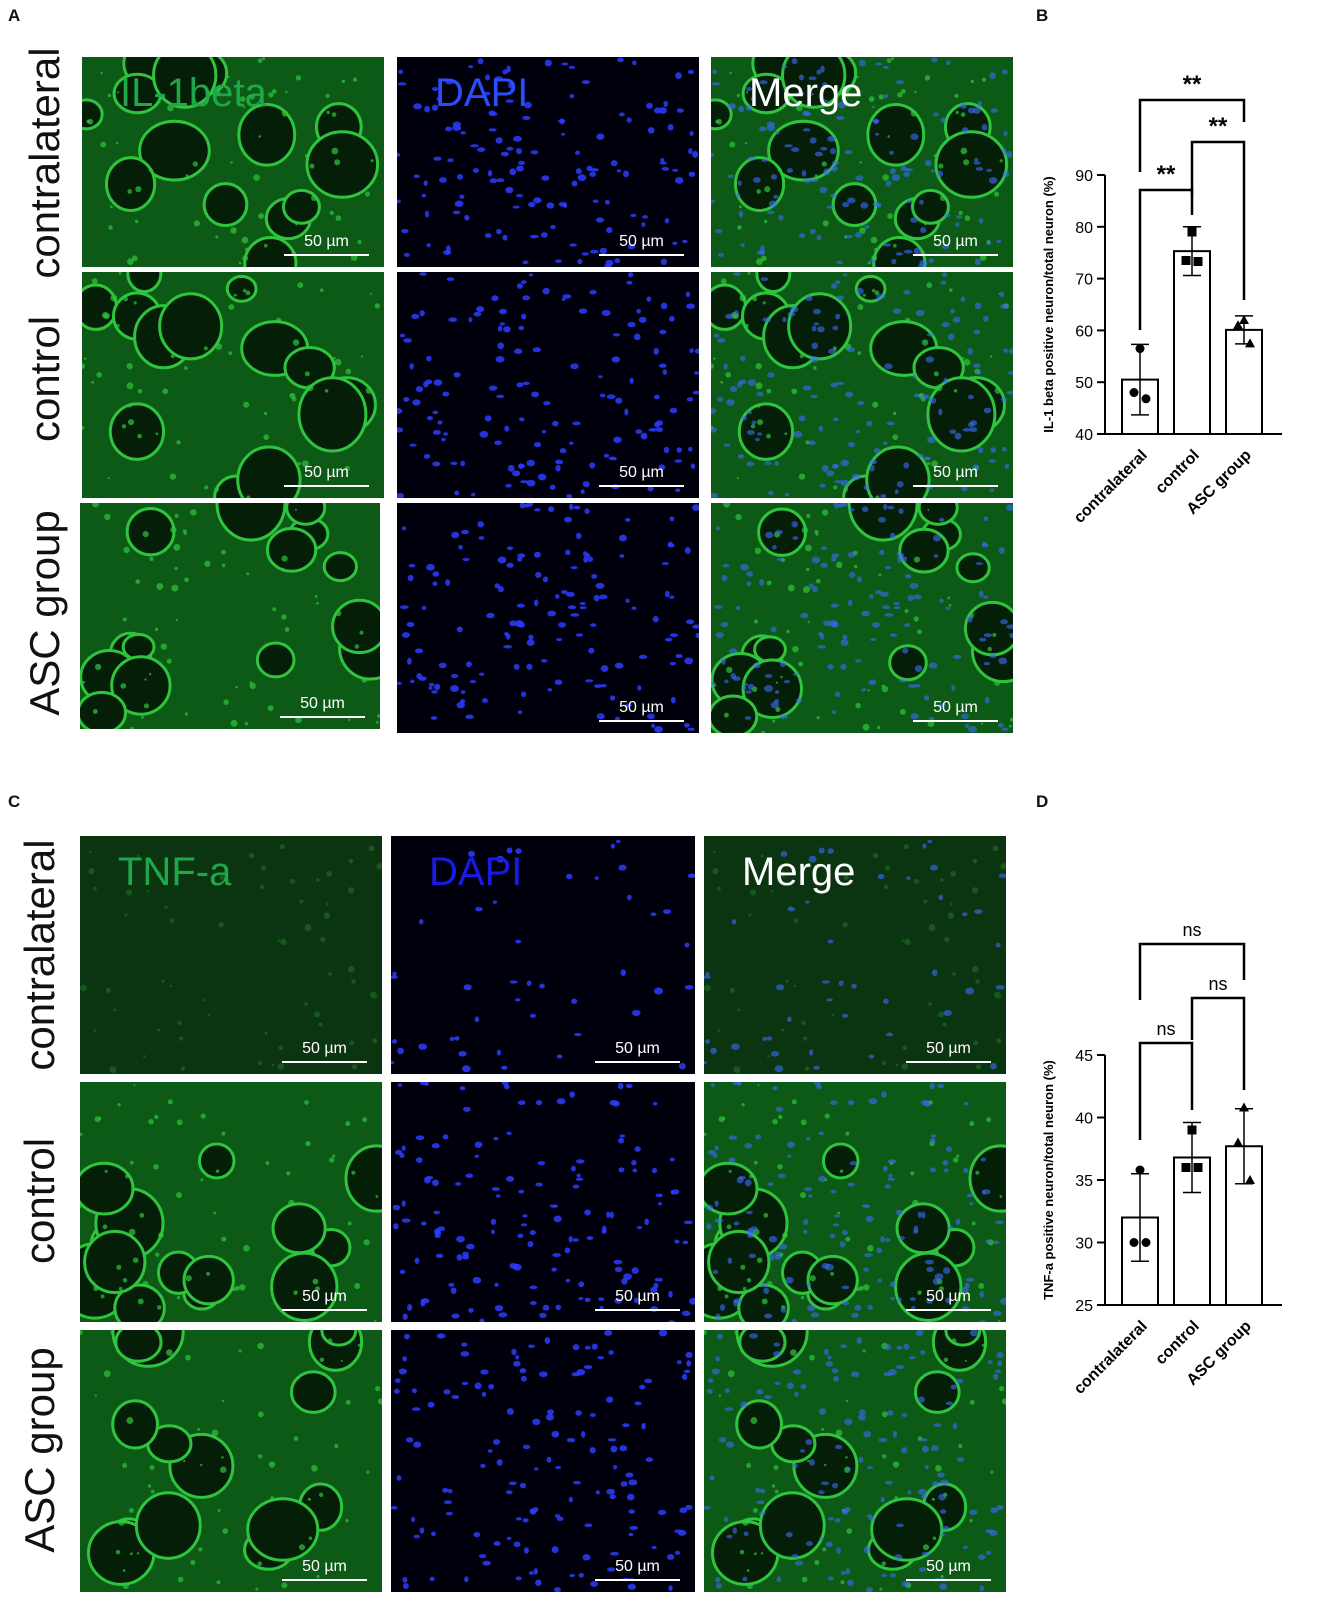 This screenshot has width=1325, height=1614. Describe the element at coordinates (14, 15) in the screenshot. I see `panel-label-a: A` at that location.